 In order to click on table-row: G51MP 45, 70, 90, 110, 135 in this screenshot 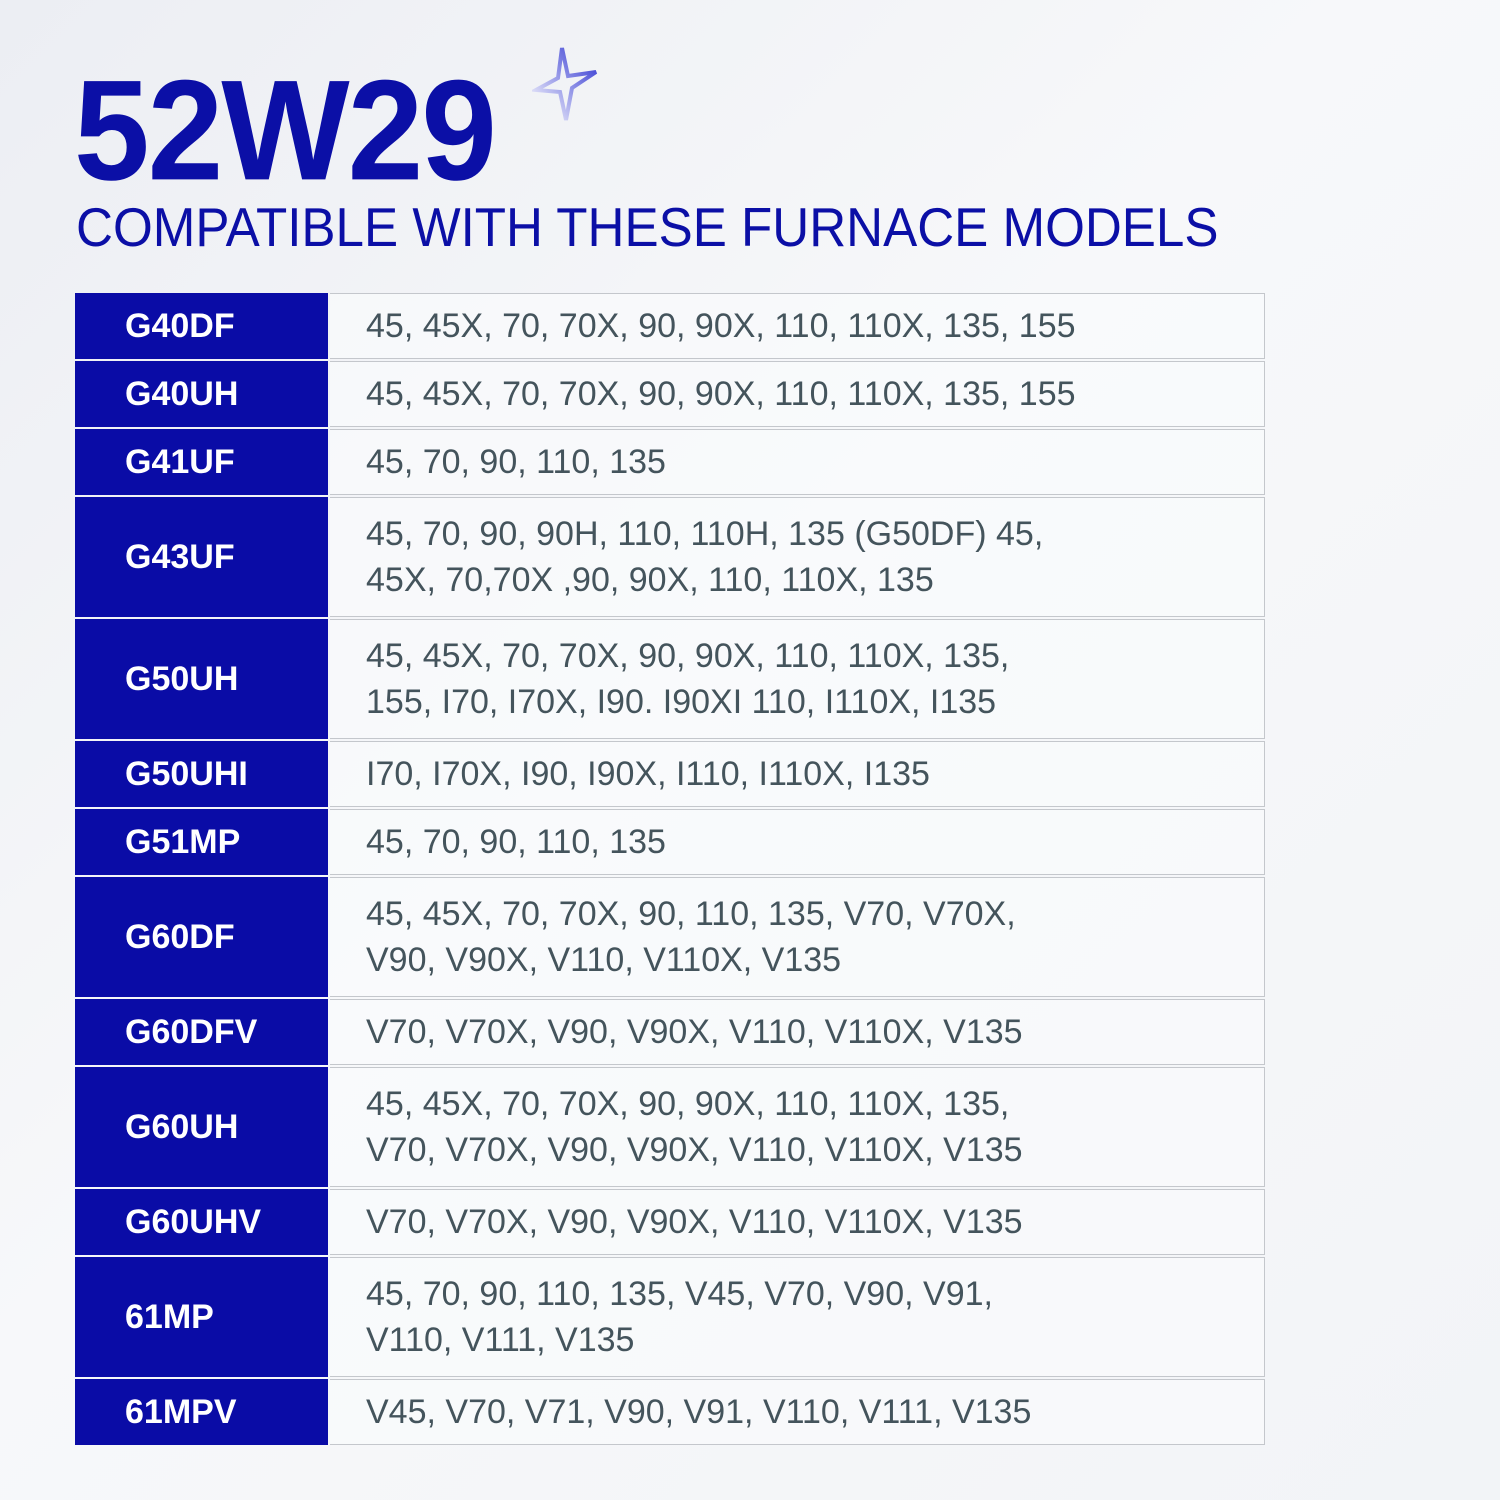, I will do `click(670, 842)`.